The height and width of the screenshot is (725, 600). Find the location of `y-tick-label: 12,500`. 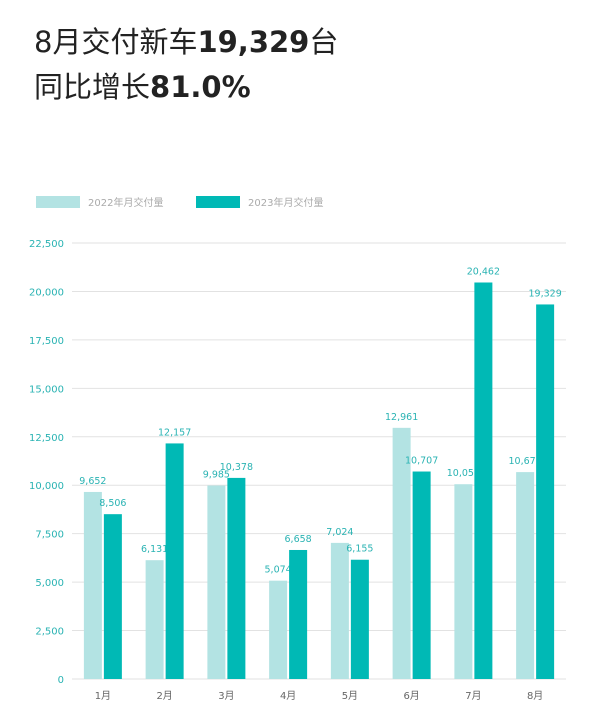

y-tick-label: 12,500 is located at coordinates (46, 438).